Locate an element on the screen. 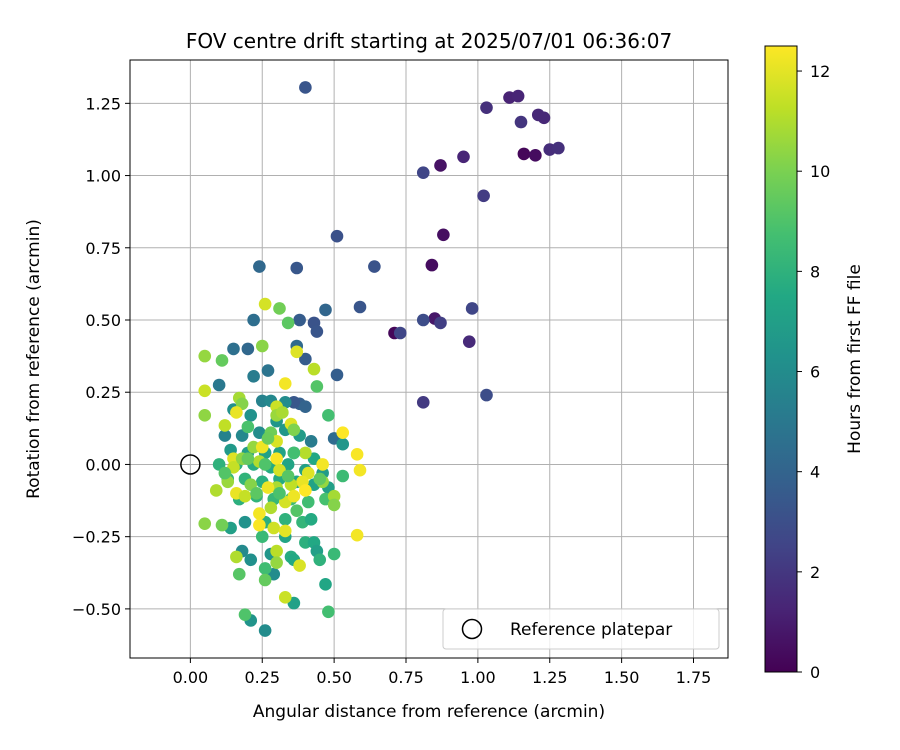 The height and width of the screenshot is (750, 900). x-axis-label: Angular distance from reference (arcmin) is located at coordinates (429, 712).